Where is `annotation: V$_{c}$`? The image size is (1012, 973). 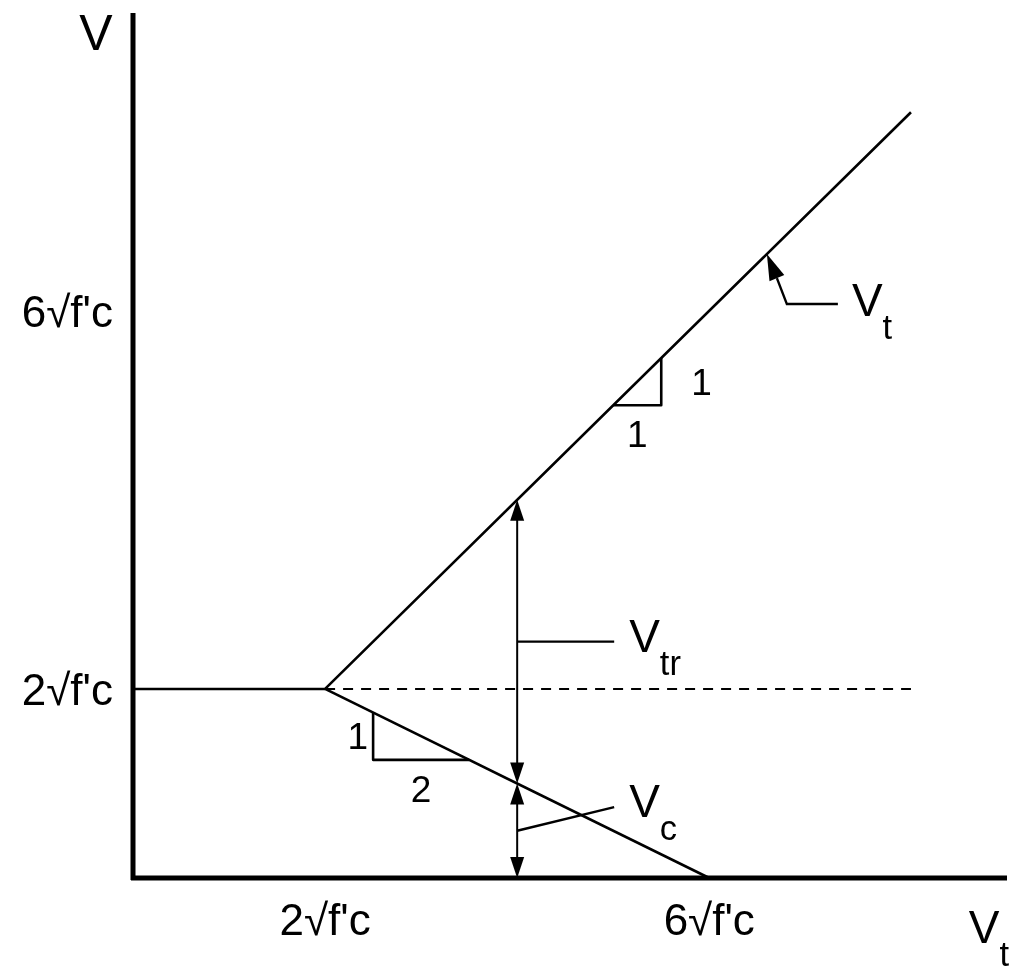 annotation: V$_{c}$ is located at coordinates (653, 811).